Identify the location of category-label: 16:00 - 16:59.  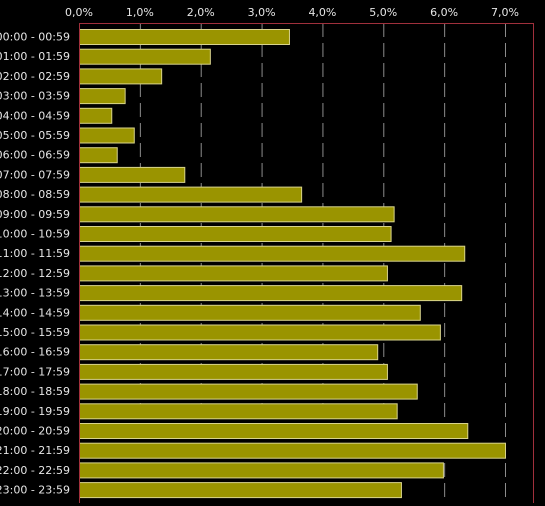
(35, 352).